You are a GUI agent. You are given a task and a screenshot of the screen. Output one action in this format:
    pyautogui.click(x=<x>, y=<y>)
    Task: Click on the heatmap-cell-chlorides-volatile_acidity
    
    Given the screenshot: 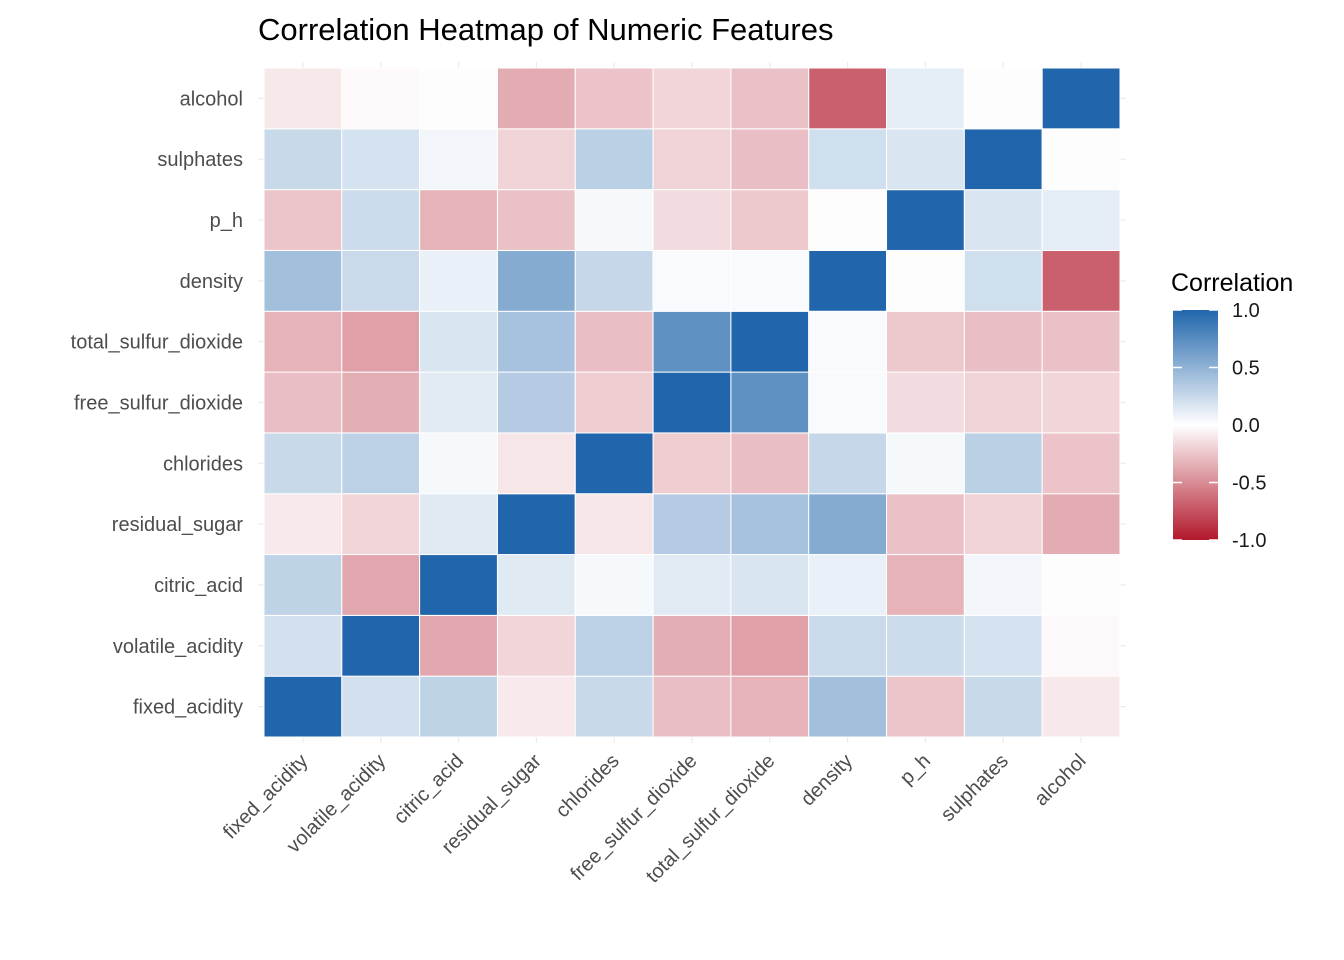 What is the action you would take?
    pyautogui.click(x=614, y=645)
    